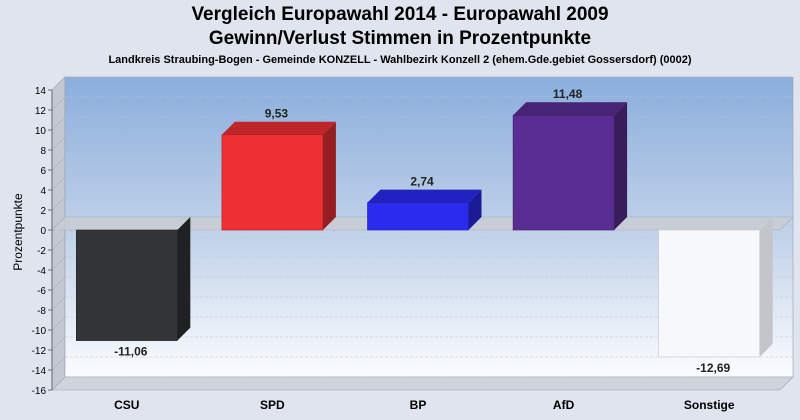 The width and height of the screenshot is (800, 420). Describe the element at coordinates (41, 291) in the screenshot. I see `y-tick-label: -6` at that location.